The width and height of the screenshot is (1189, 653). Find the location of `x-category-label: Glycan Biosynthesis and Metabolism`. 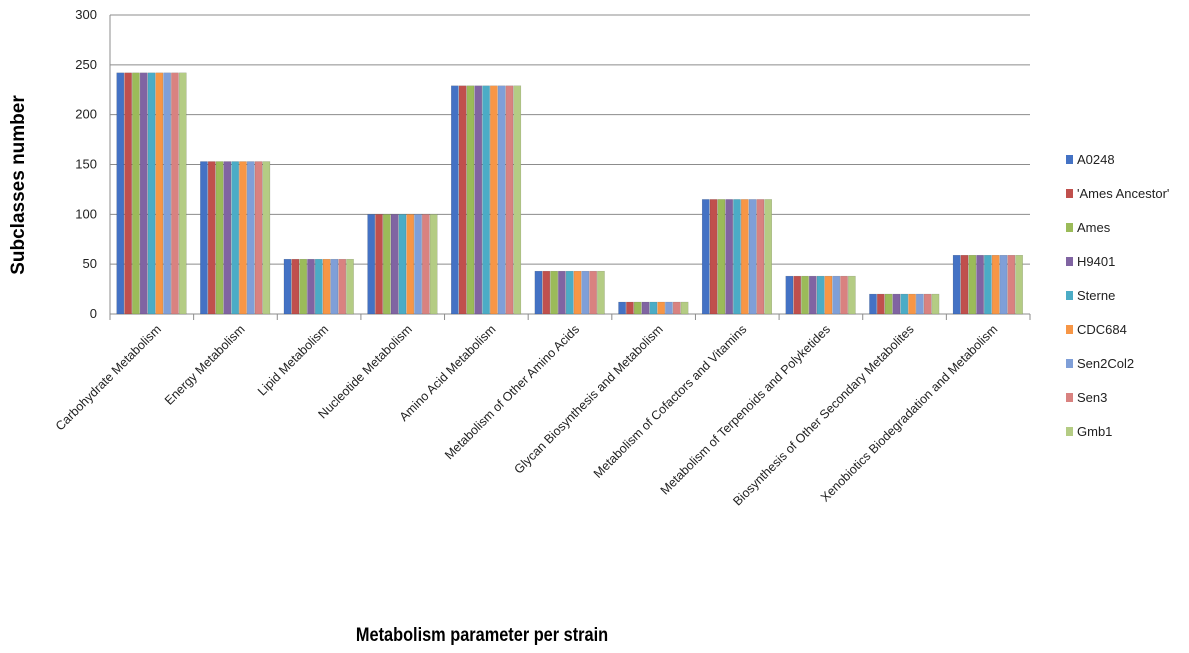

x-category-label: Glycan Biosynthesis and Metabolism is located at coordinates (588, 399).